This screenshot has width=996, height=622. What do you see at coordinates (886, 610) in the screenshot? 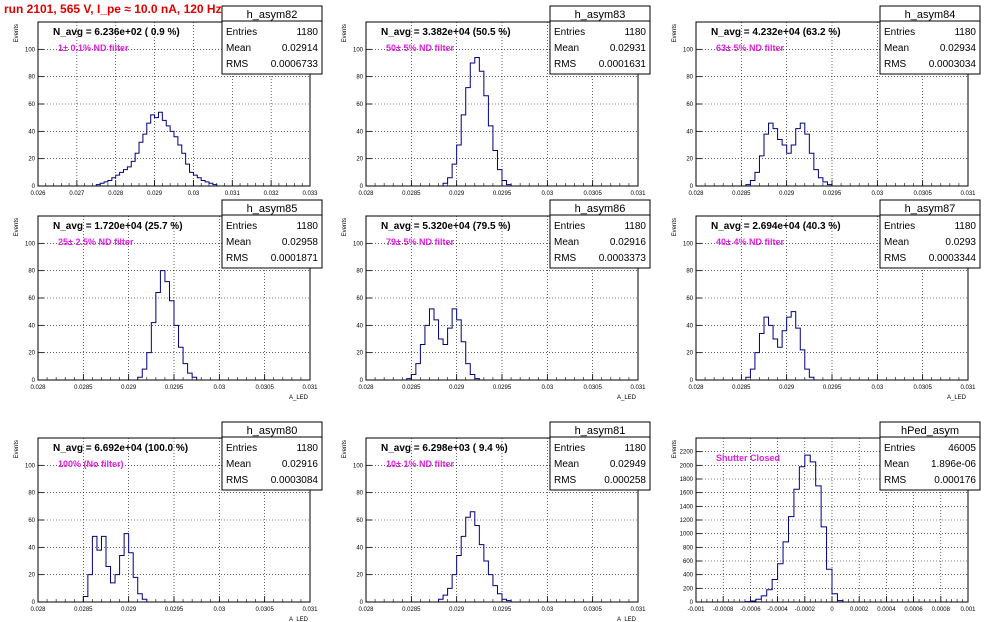
I see `x-tick-label: 0.0004` at bounding box center [886, 610].